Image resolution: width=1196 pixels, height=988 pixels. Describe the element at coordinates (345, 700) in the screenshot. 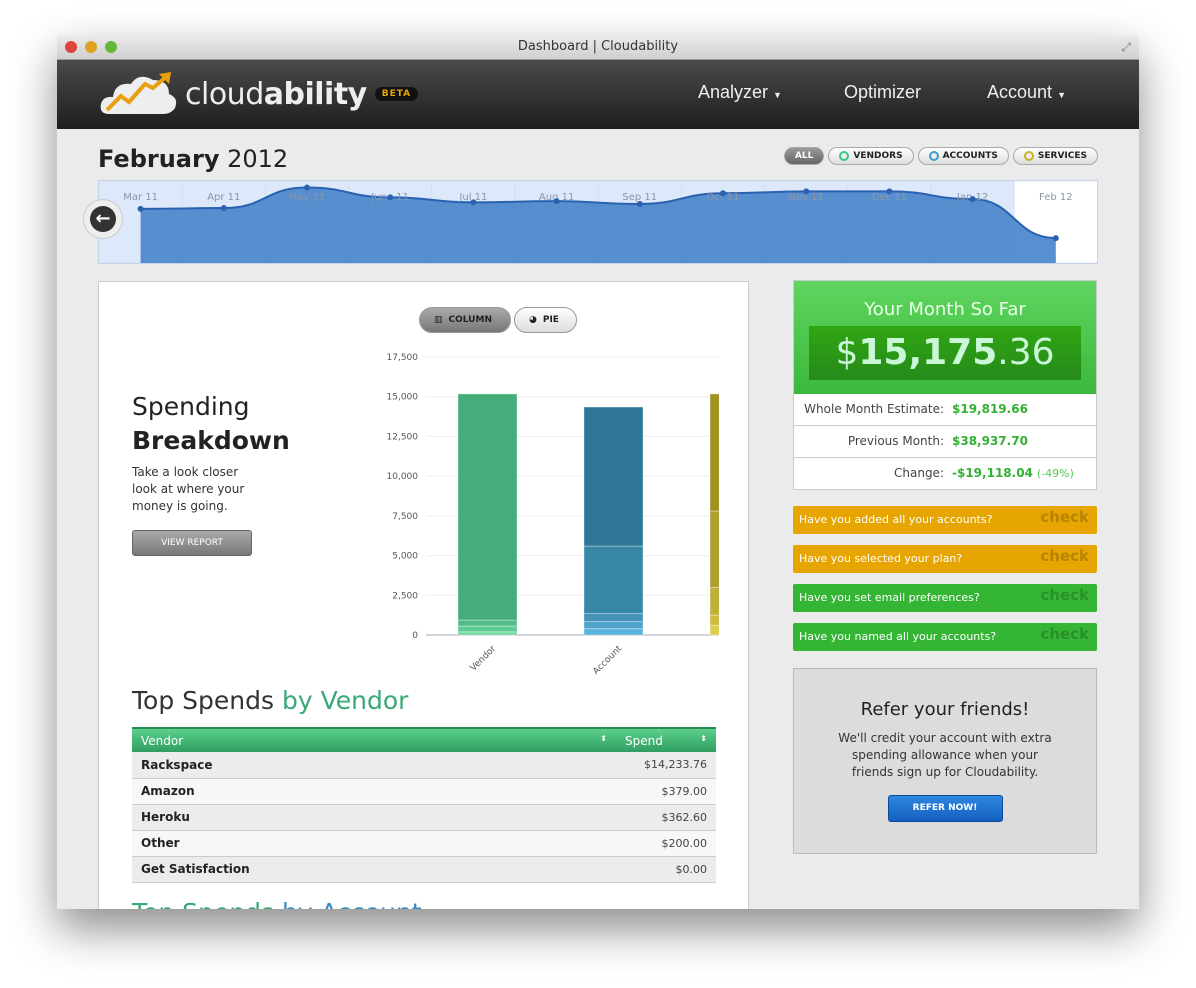

I see `title-accent: by Vendor` at that location.